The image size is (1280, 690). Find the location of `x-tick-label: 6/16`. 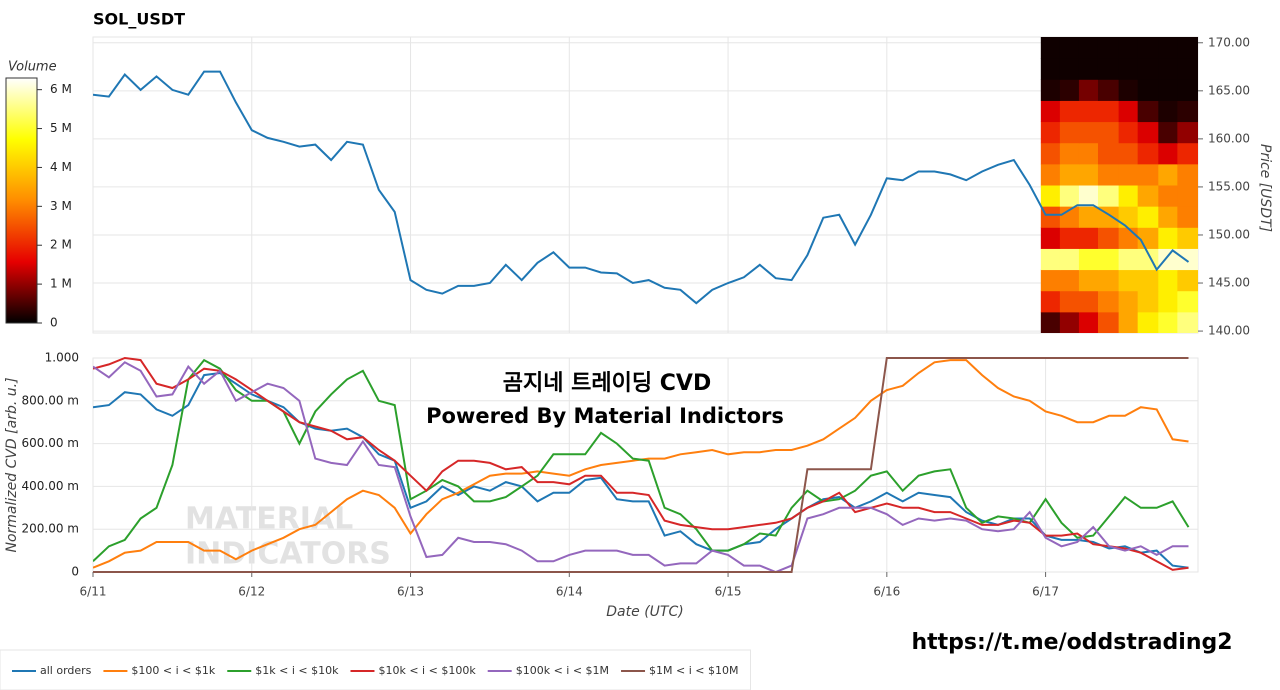

x-tick-label: 6/16 is located at coordinates (886, 592).